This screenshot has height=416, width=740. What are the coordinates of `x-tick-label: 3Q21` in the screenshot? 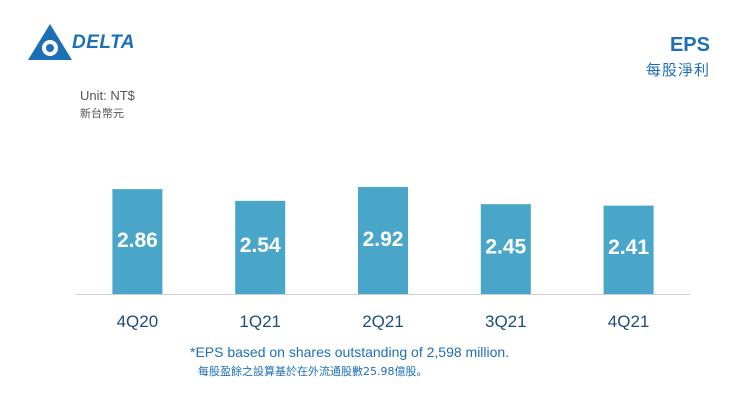 It's located at (506, 321).